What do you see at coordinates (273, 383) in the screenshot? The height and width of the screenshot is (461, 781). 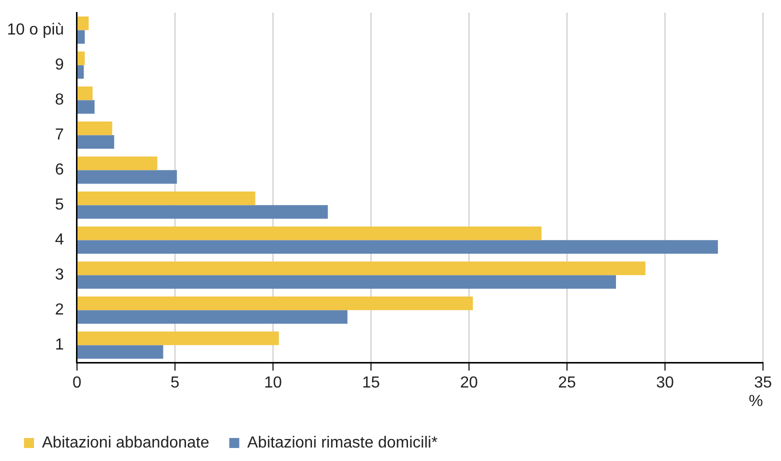 I see `x-tick-label: 10` at bounding box center [273, 383].